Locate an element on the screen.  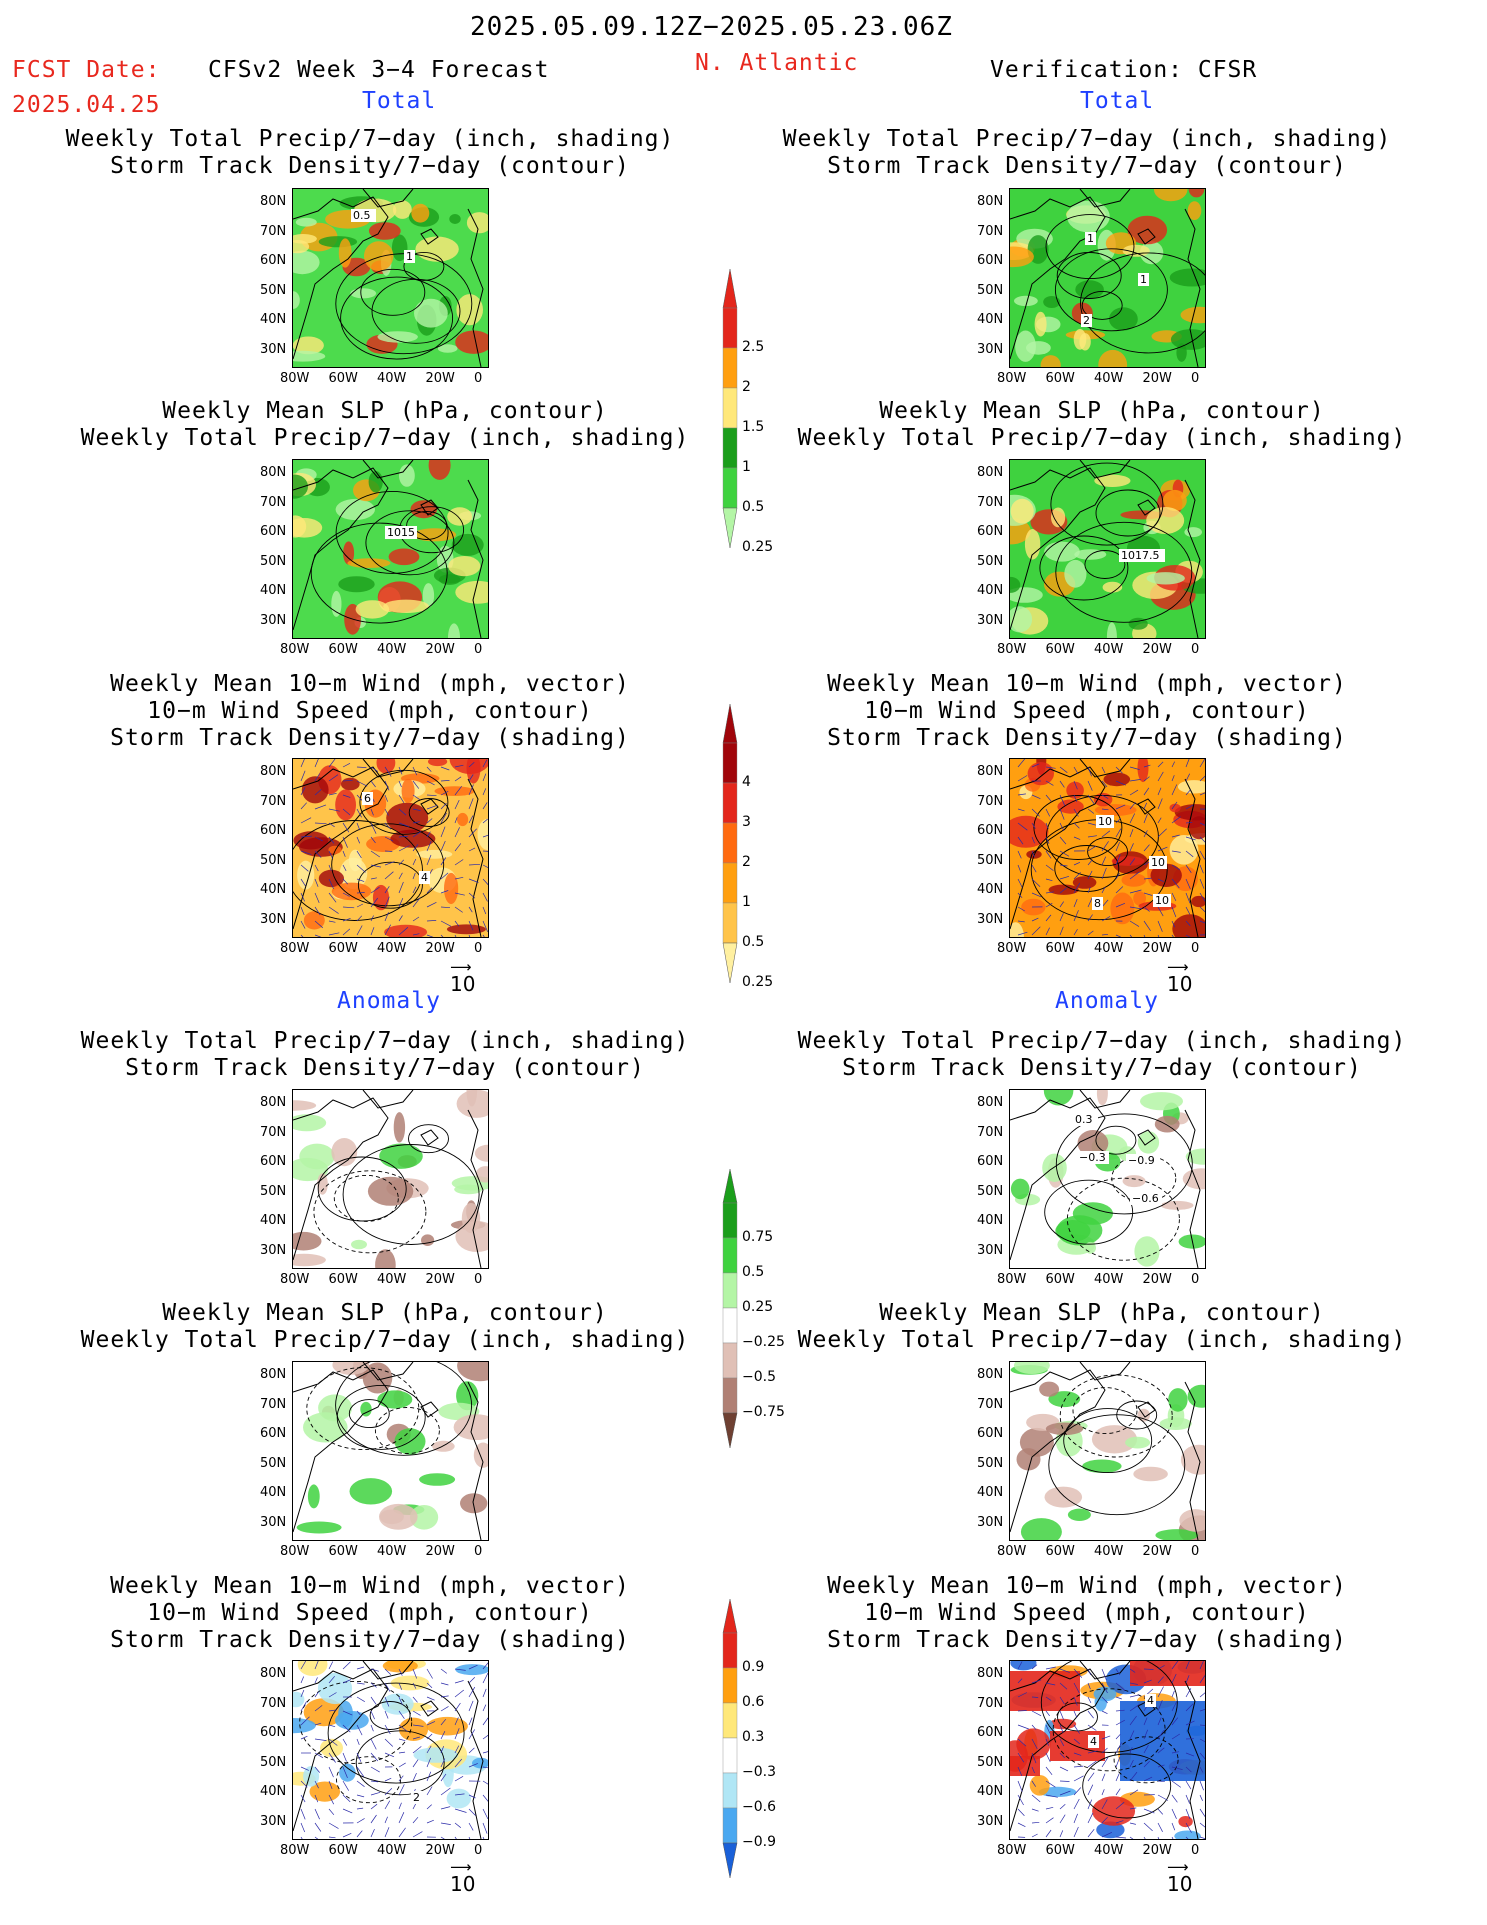
map-panel-fc-total-slp: 1015 is located at coordinates (390, 549).